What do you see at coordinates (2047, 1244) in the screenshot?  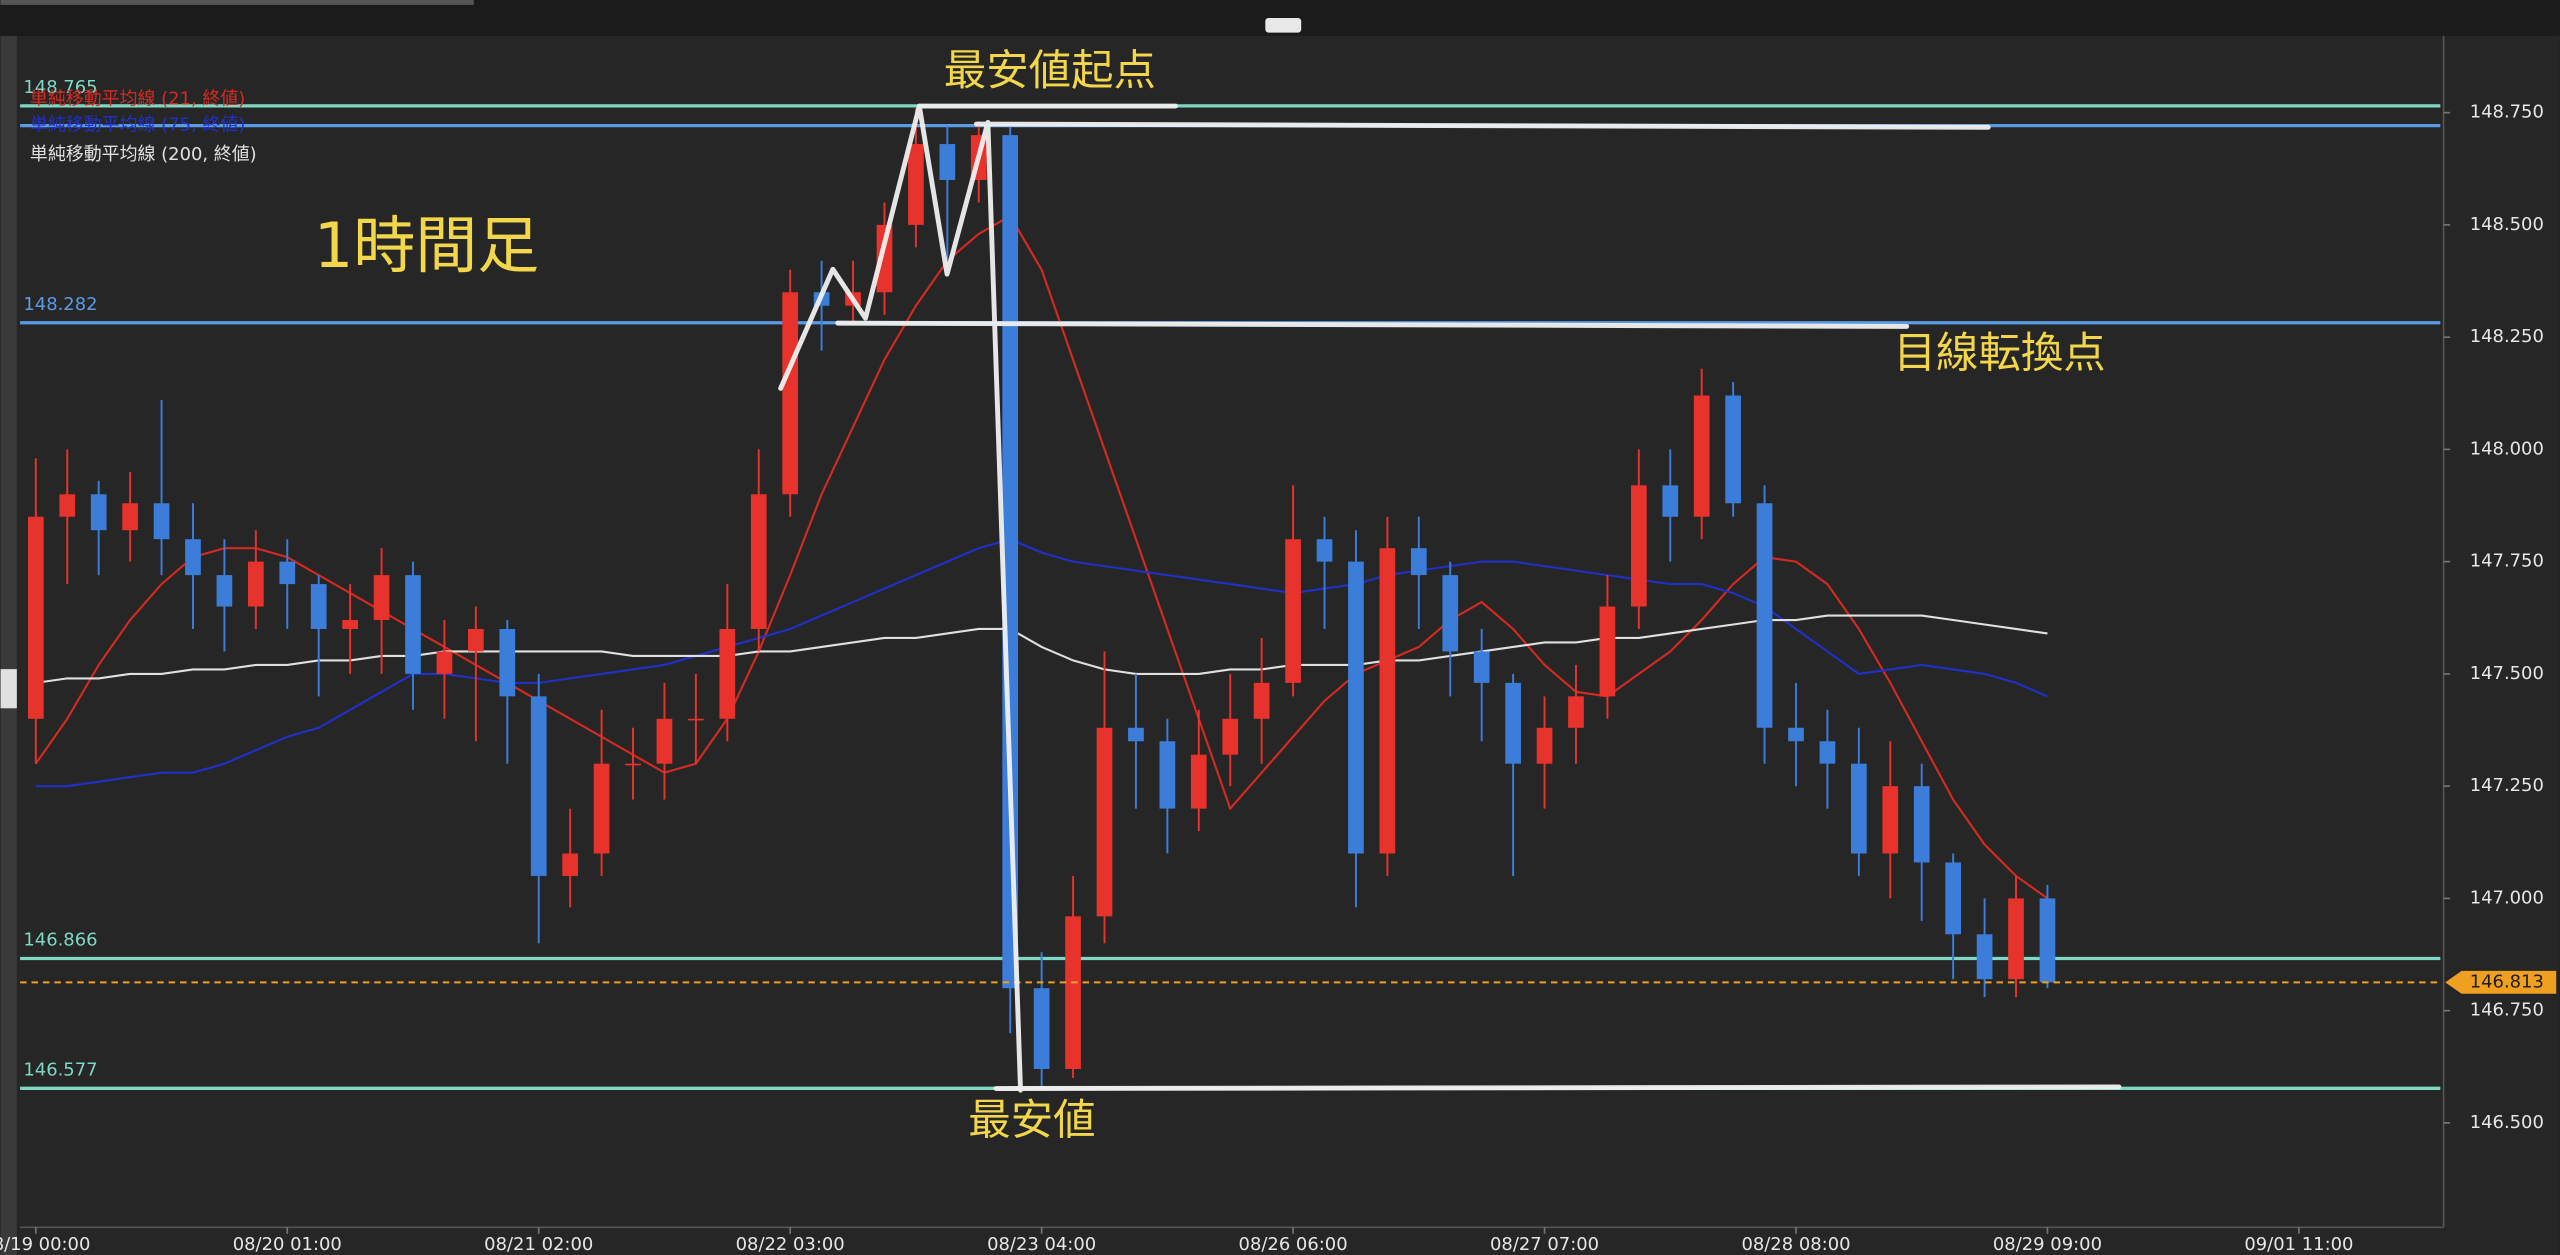 I see `x-tick-label: 08/29 09:00` at bounding box center [2047, 1244].